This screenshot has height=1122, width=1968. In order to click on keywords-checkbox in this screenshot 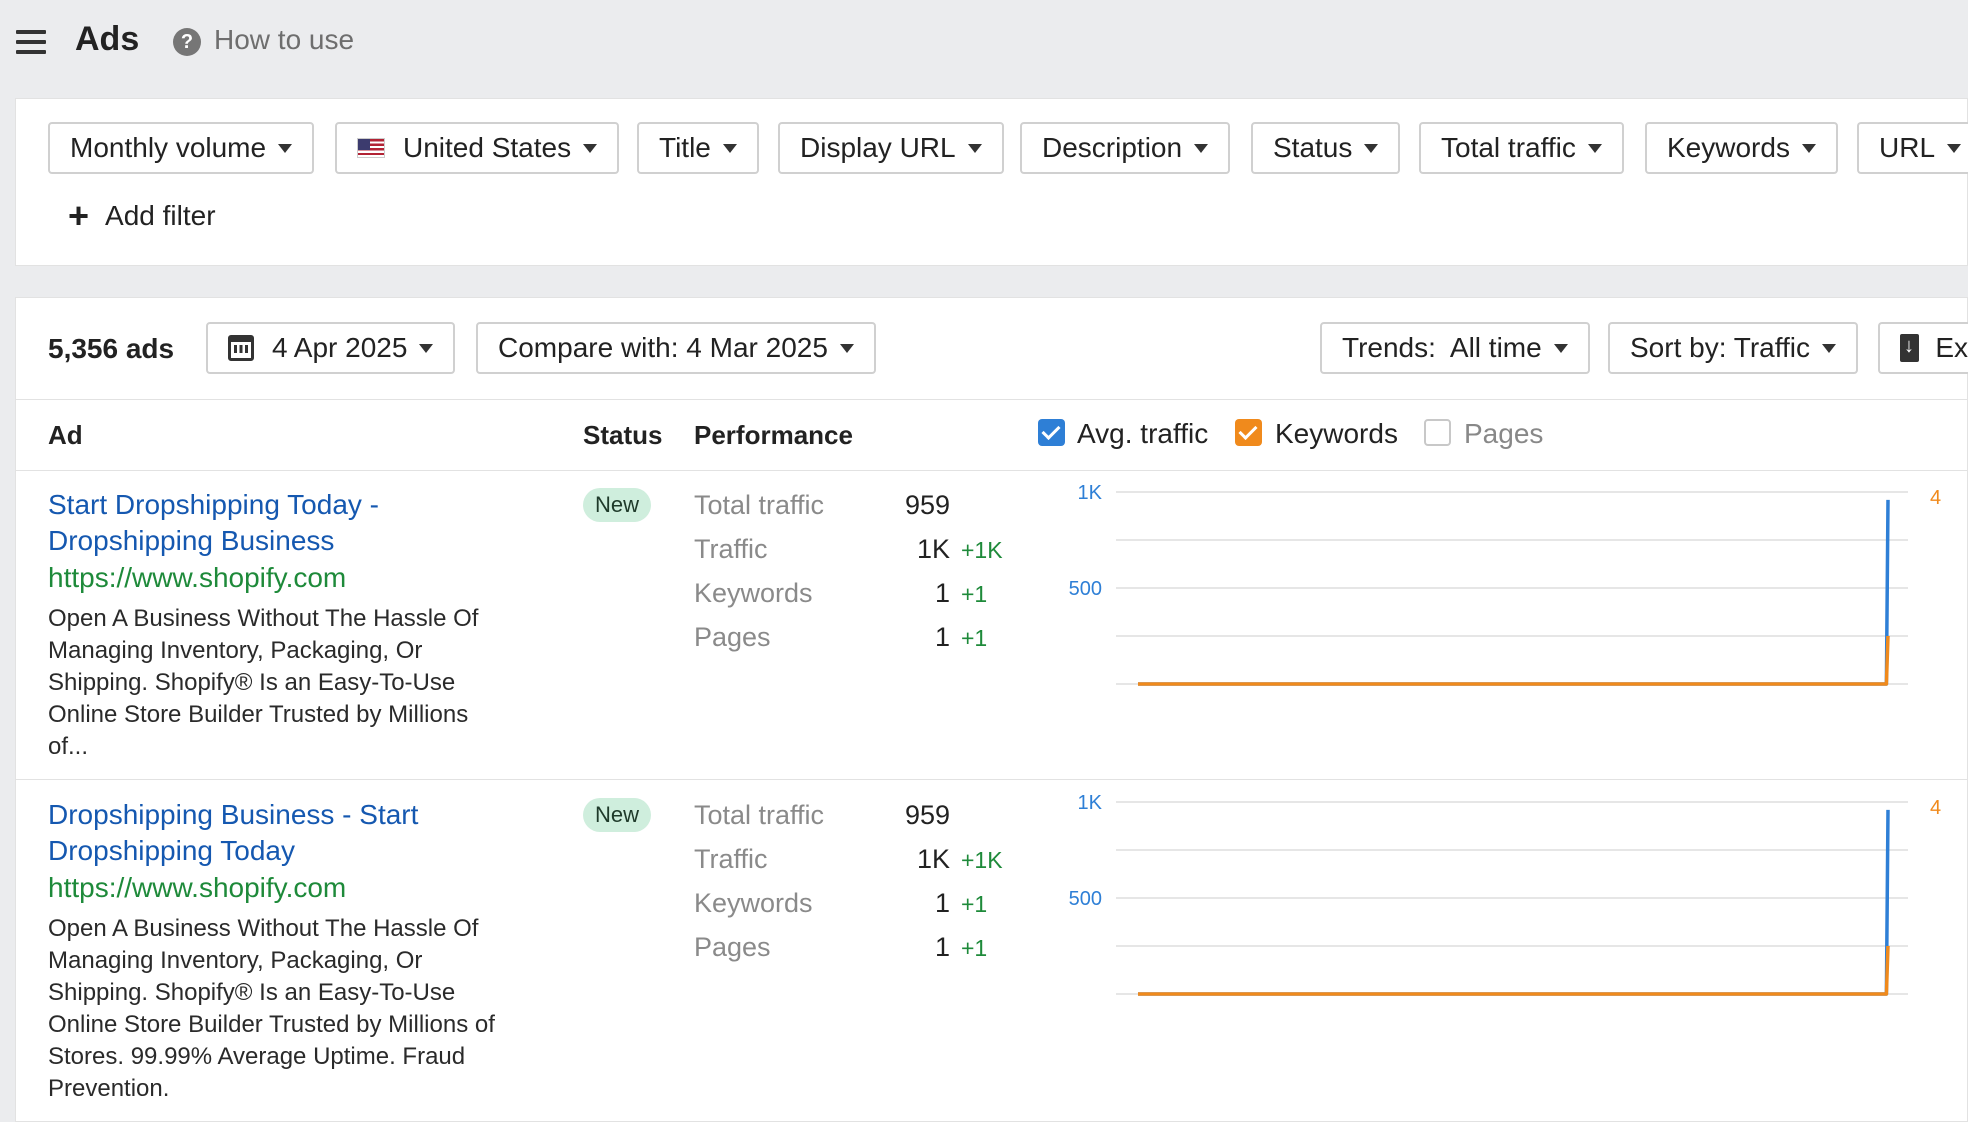, I will do `click(1248, 432)`.